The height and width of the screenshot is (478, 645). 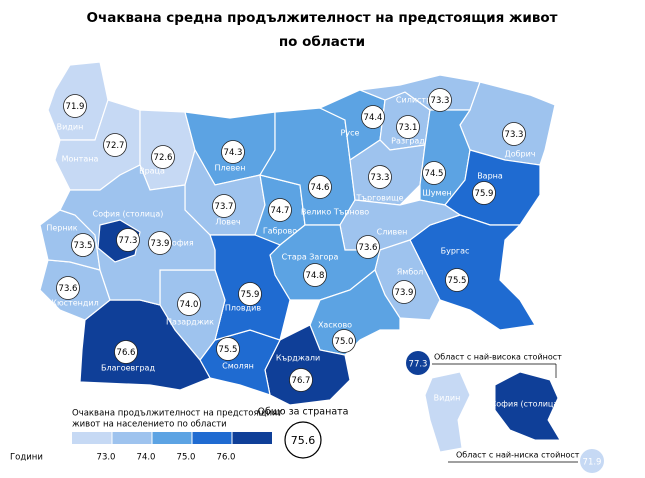 What do you see at coordinates (106, 458) in the screenshot?
I see `legend-tick-label: 73.0` at bounding box center [106, 458].